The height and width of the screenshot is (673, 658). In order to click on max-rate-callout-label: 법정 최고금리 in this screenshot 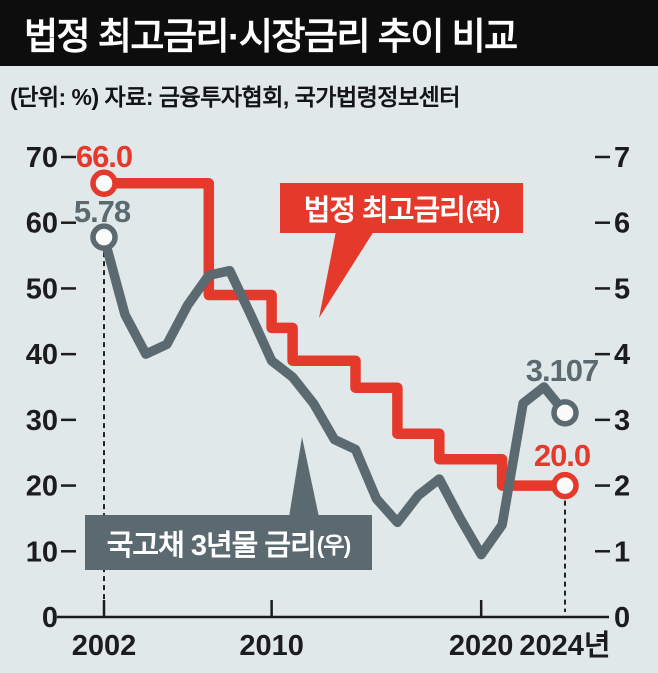, I will do `click(384, 211)`.